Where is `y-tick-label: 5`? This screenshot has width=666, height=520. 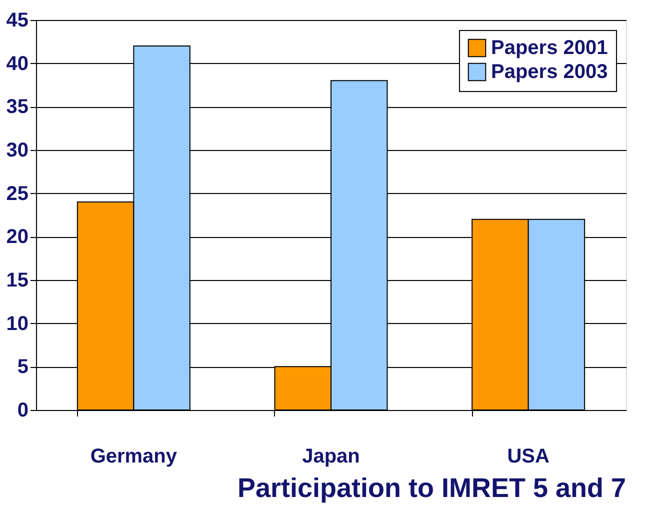 y-tick-label: 5 is located at coordinates (22, 367).